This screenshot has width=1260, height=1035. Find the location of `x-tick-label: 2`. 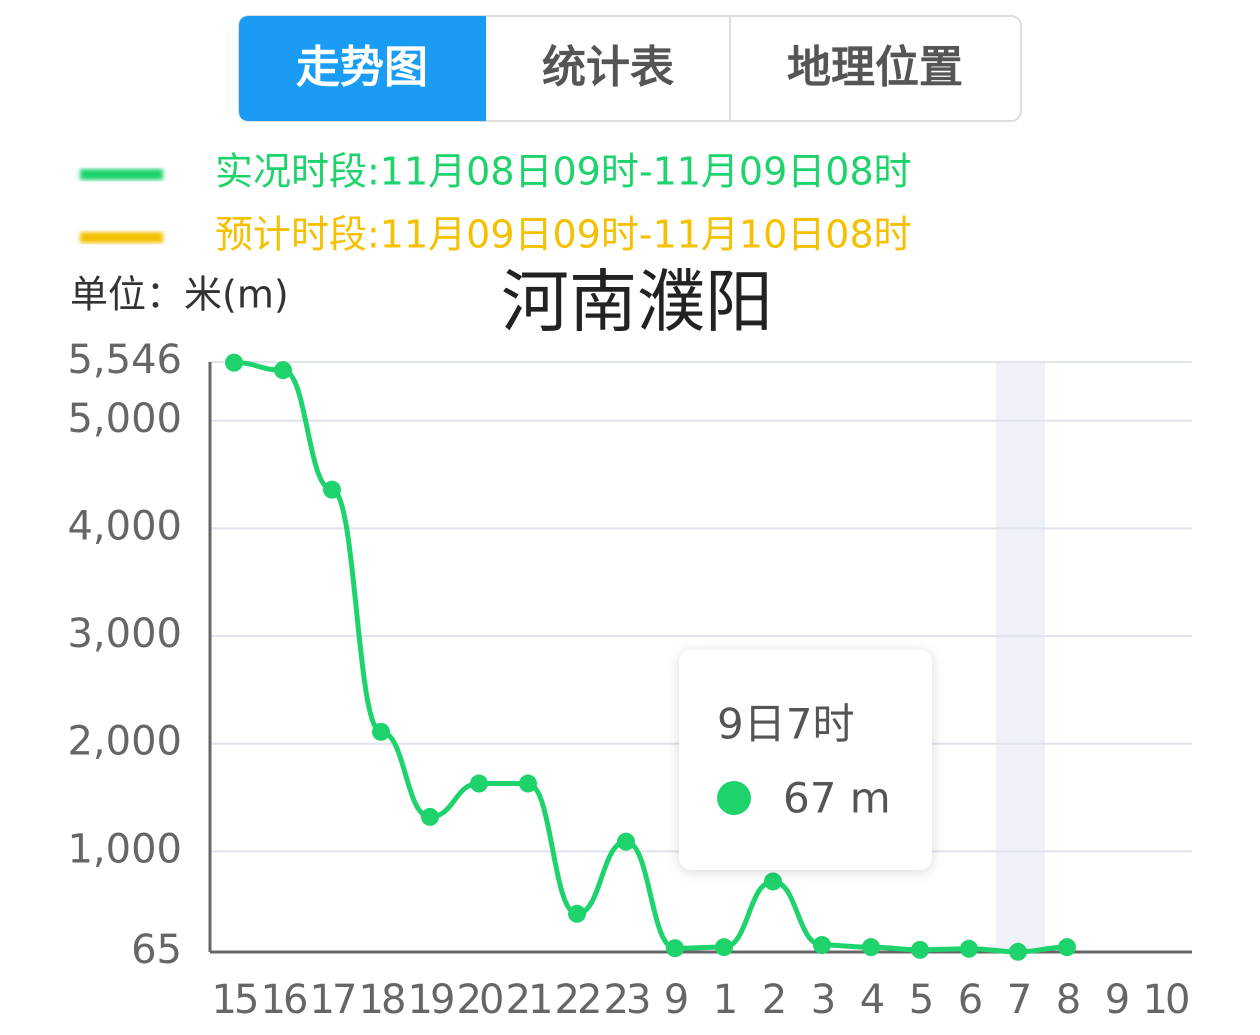

x-tick-label: 2 is located at coordinates (773, 1000).